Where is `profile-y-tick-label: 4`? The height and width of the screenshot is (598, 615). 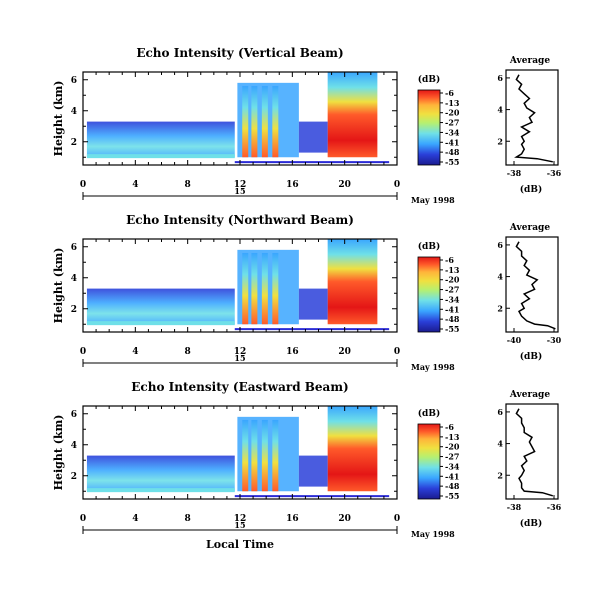
profile-y-tick-label: 4 is located at coordinates (500, 110).